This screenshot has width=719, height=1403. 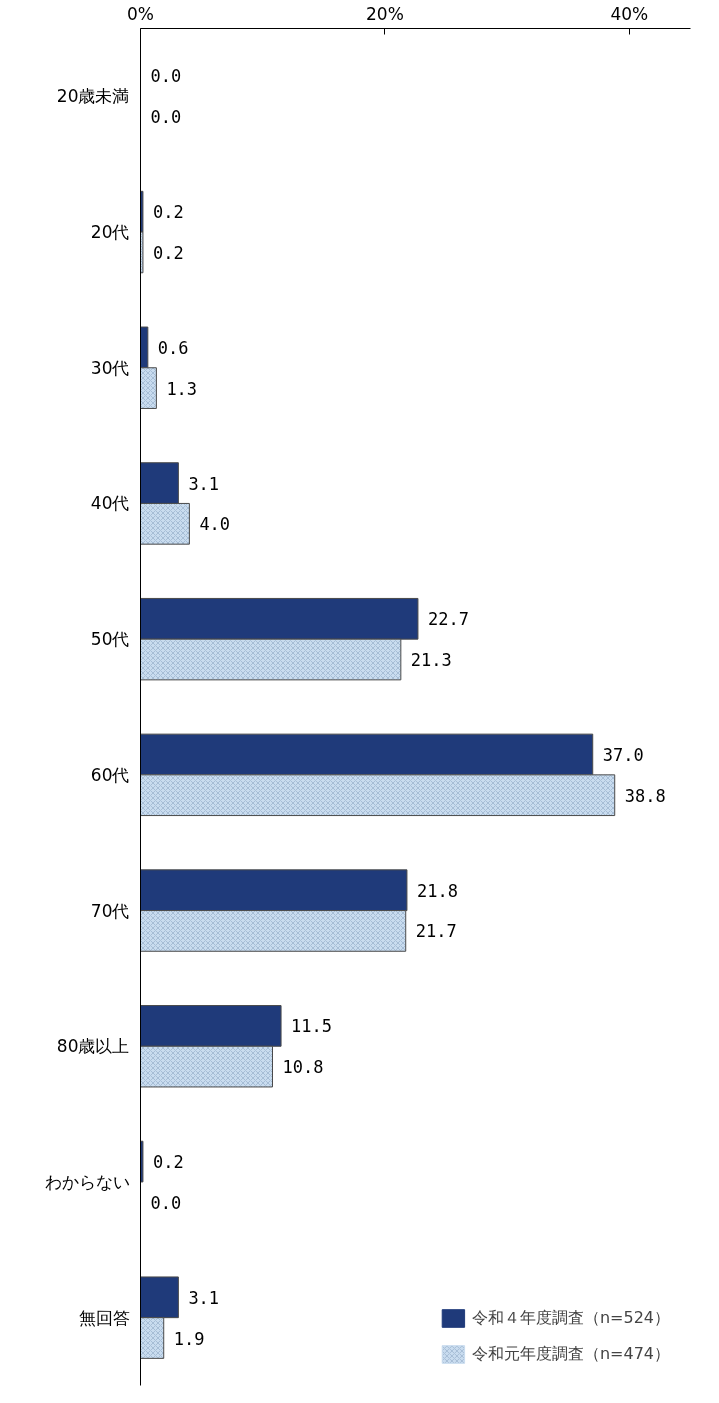 What do you see at coordinates (104, 1317) in the screenshot?
I see `y-tick-label: 無回答` at bounding box center [104, 1317].